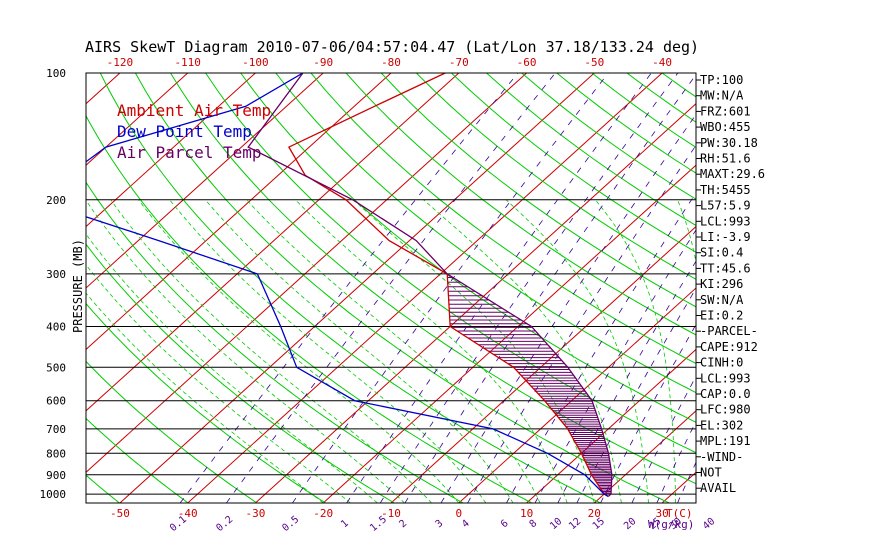 The image size is (870, 560). What do you see at coordinates (345, 524) in the screenshot?
I see `mixing-ratio-tick-label: 1` at bounding box center [345, 524].